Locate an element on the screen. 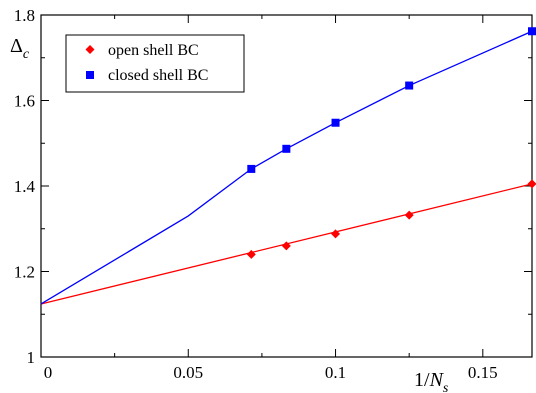 The image size is (536, 393). x-tick-label: 0.1 is located at coordinates (335, 372).